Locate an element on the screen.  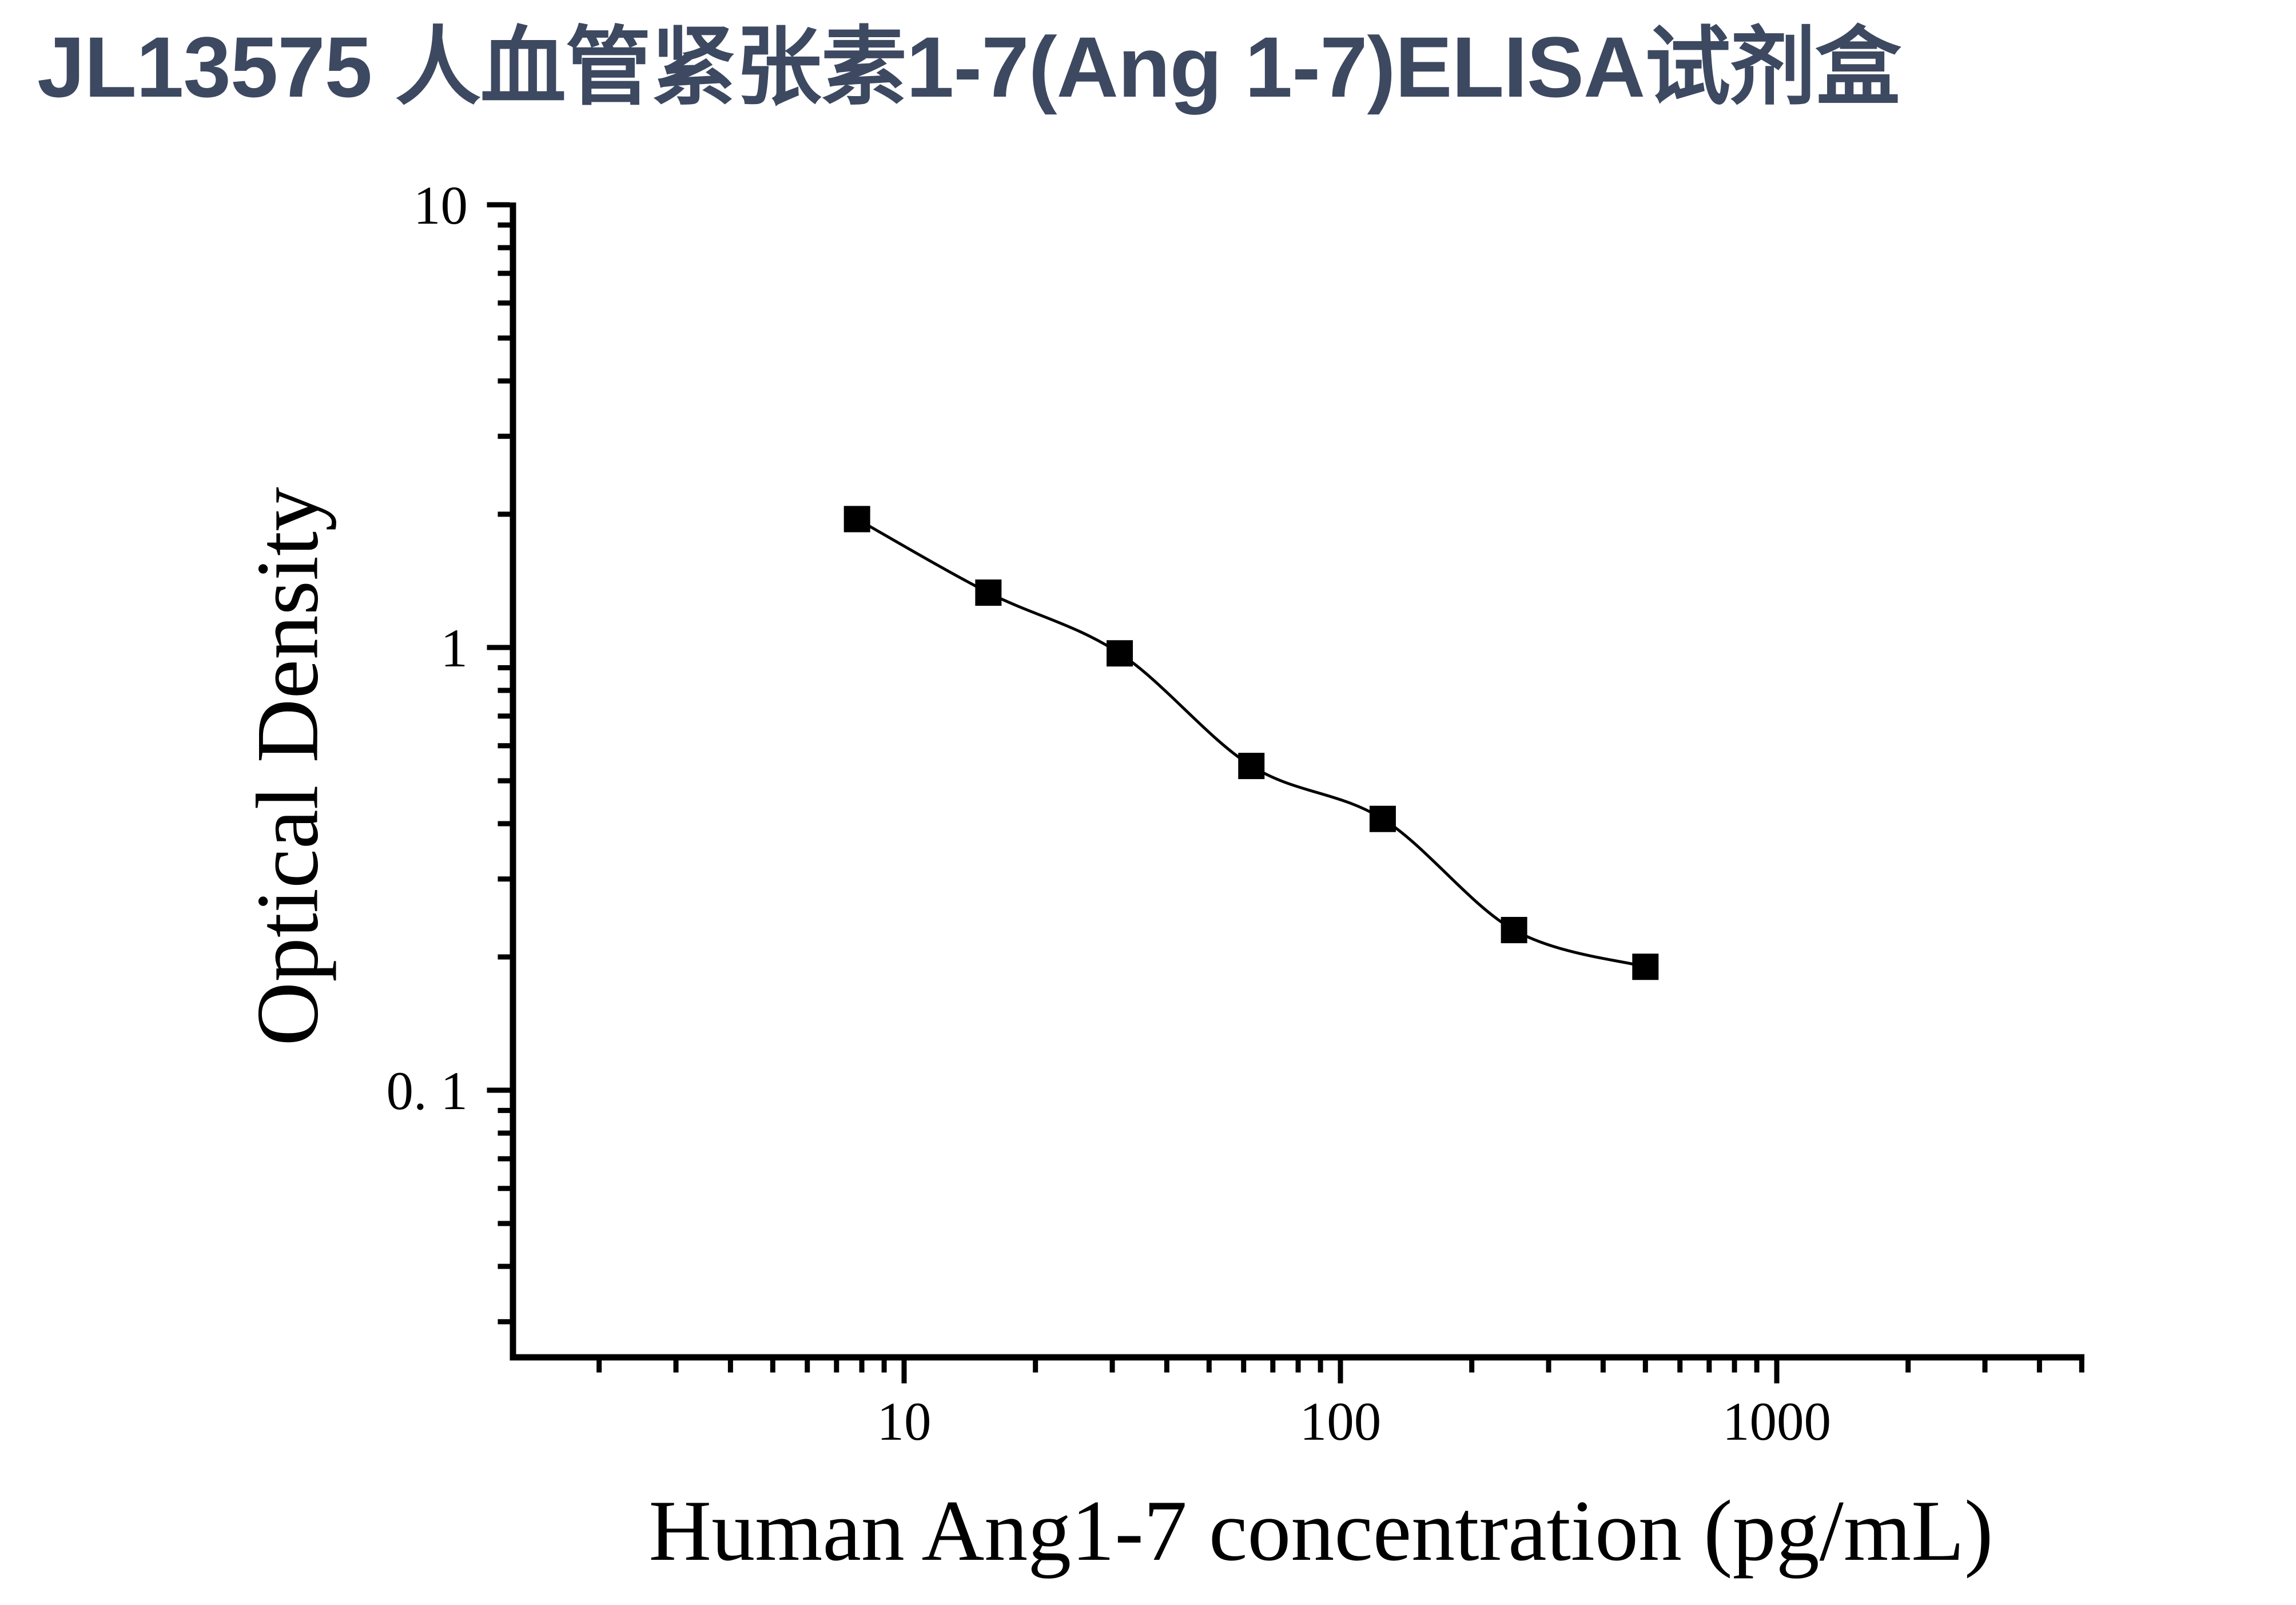
x-axis-title: Human Ang1-7 concentration (pg/mL) is located at coordinates (1320, 1531).